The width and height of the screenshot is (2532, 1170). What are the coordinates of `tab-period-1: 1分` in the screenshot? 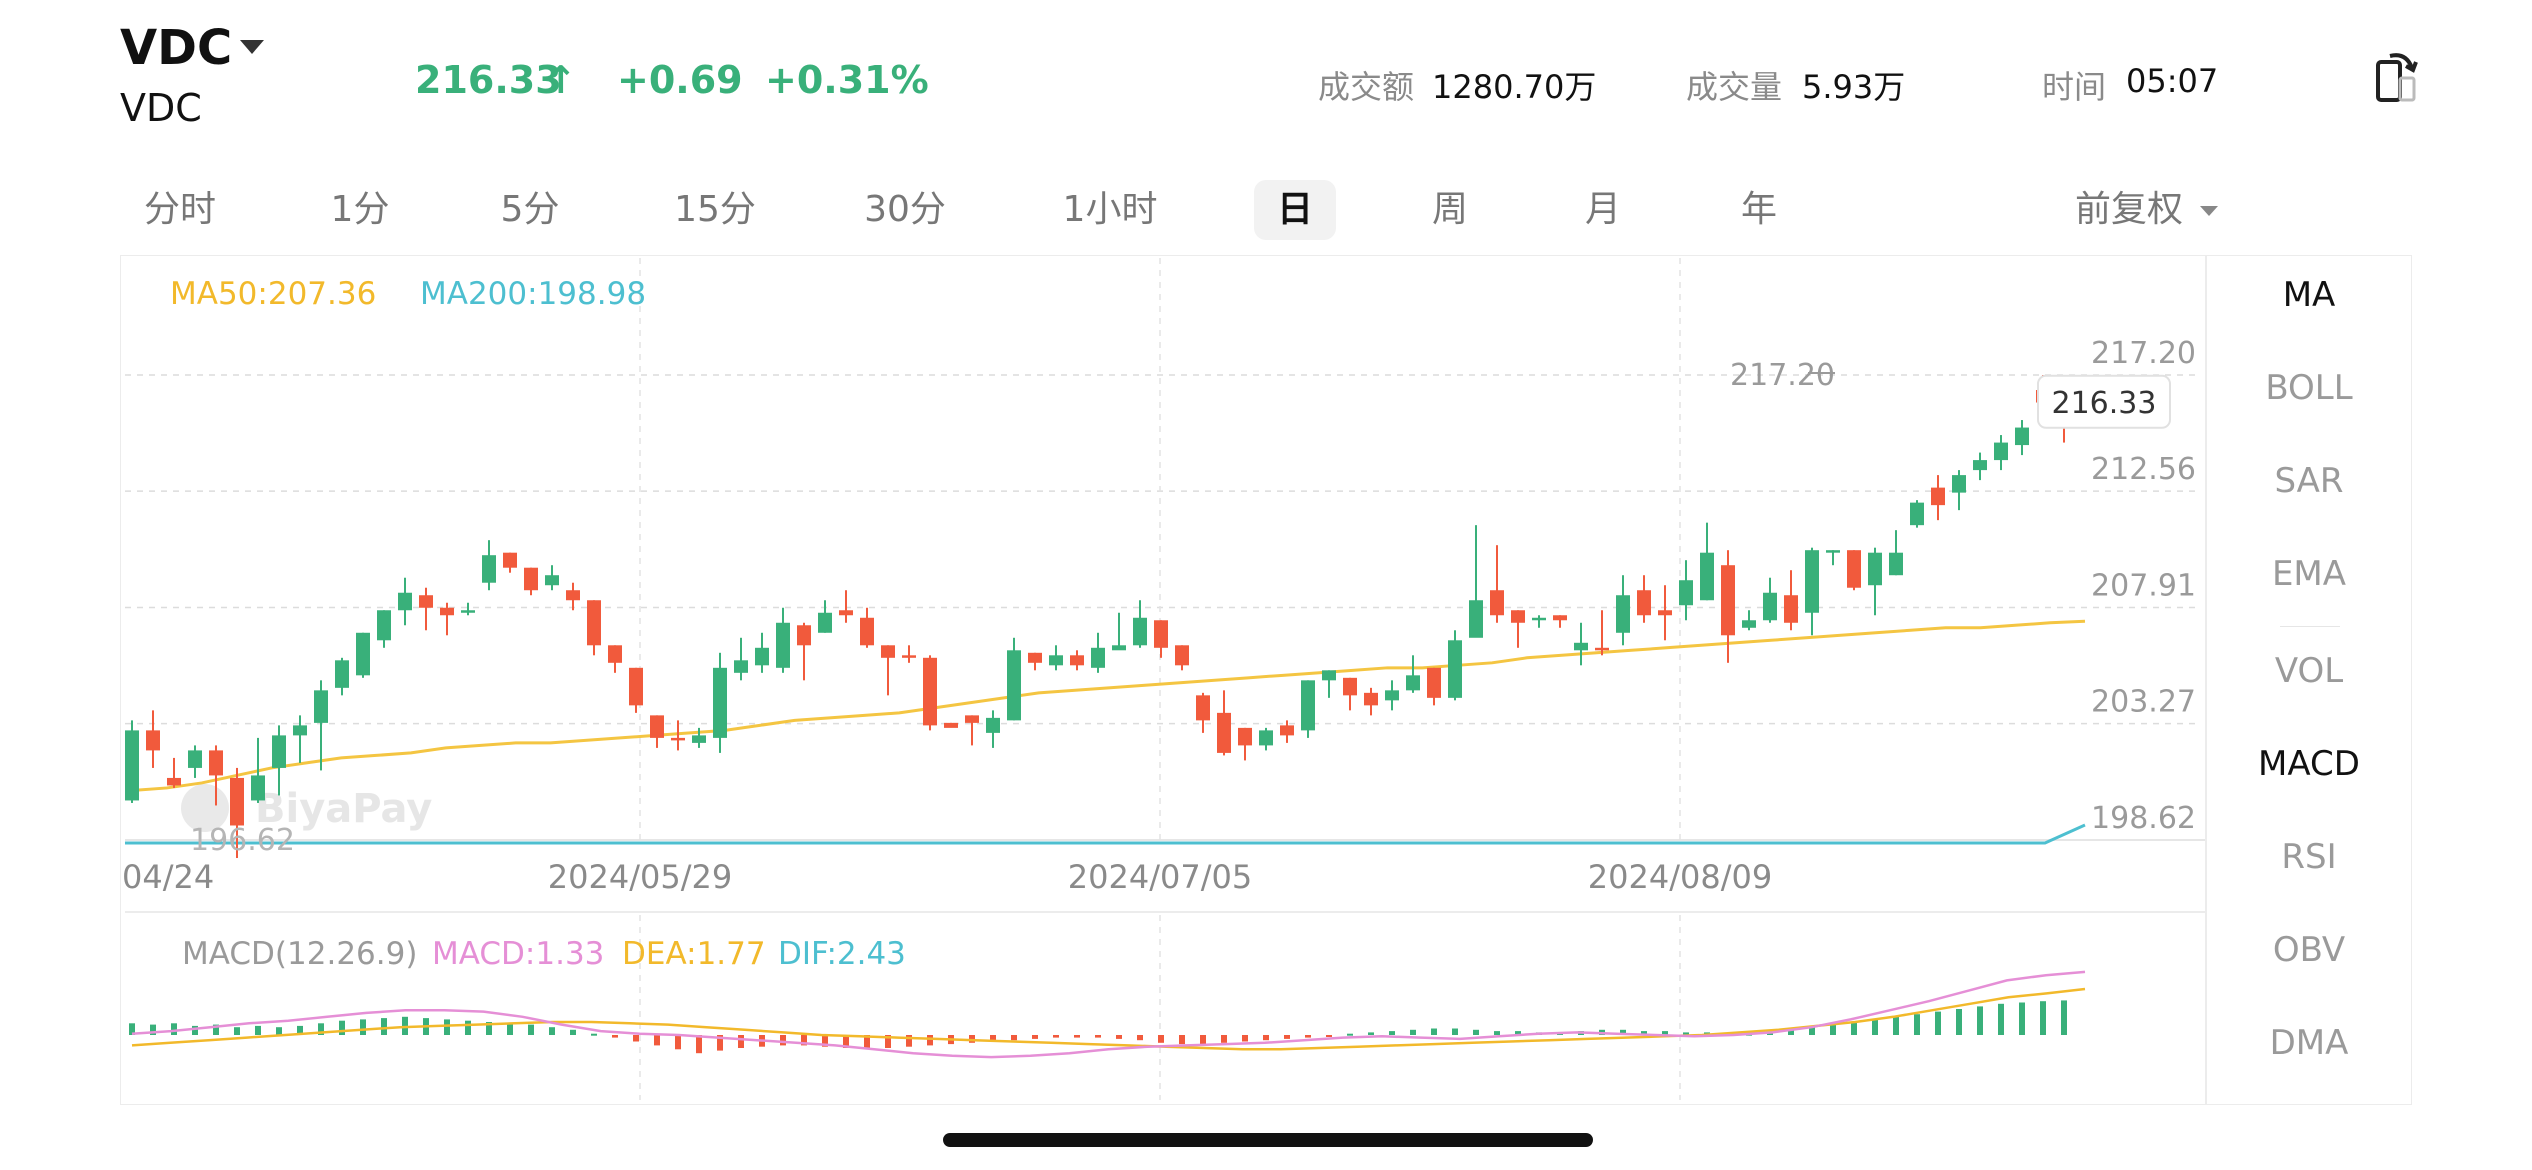 It's located at (360, 209).